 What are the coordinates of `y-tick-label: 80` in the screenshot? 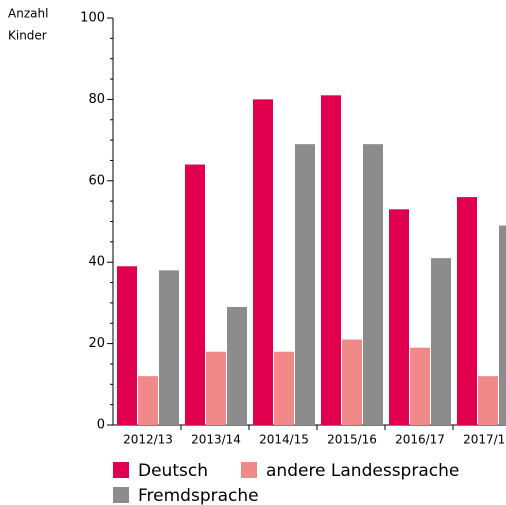 It's located at (96, 99).